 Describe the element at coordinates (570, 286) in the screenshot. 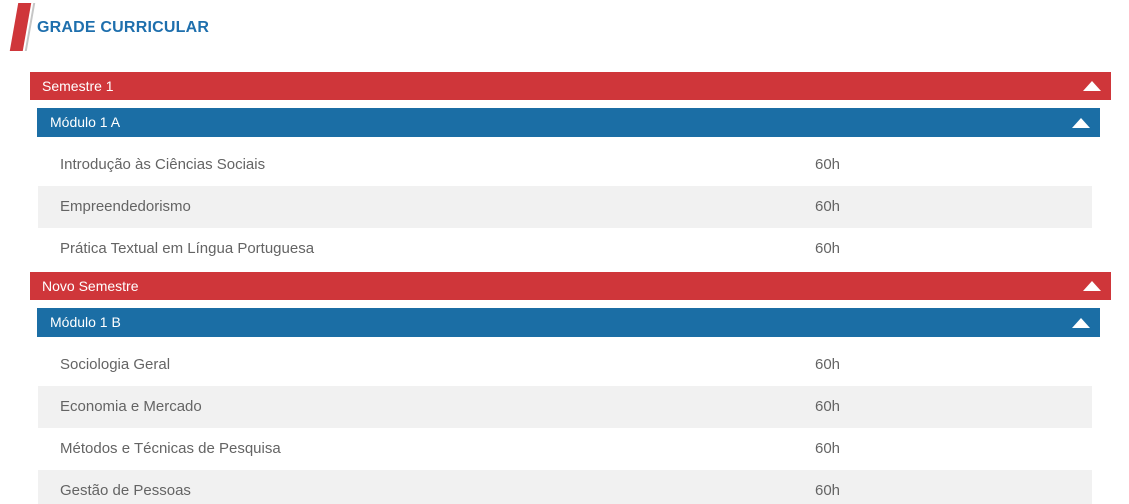

I see `semester-2-header: Novo Semestre` at that location.